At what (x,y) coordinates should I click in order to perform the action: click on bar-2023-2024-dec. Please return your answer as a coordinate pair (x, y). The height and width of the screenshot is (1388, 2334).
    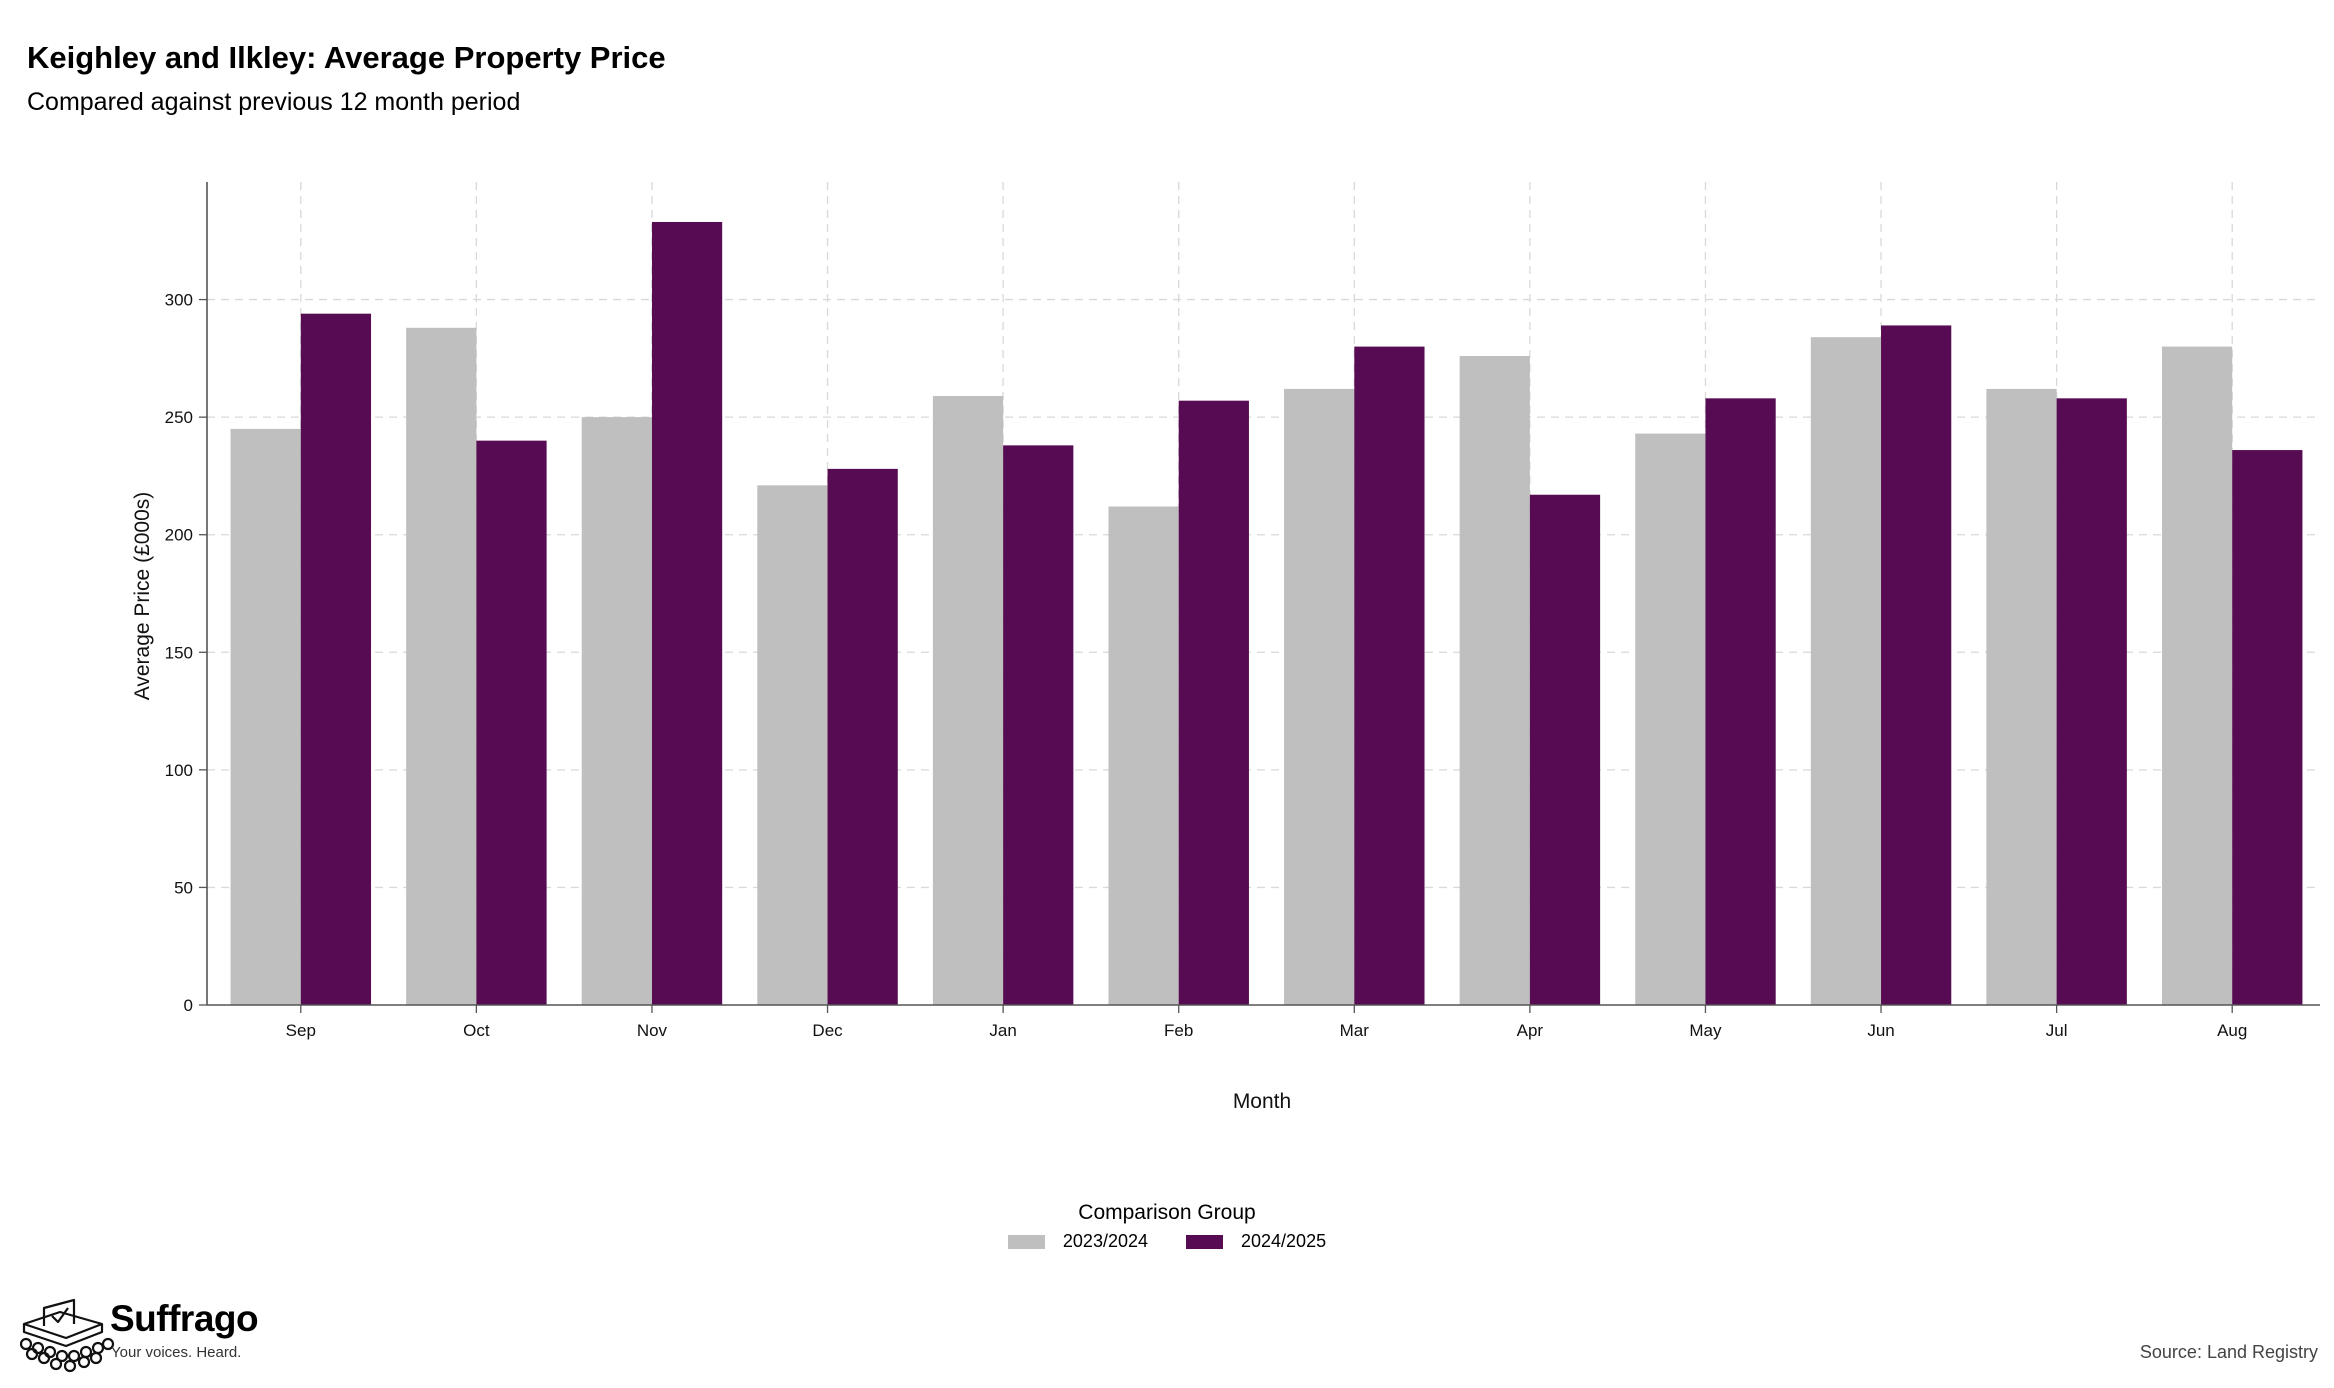
    Looking at the image, I should click on (792, 745).